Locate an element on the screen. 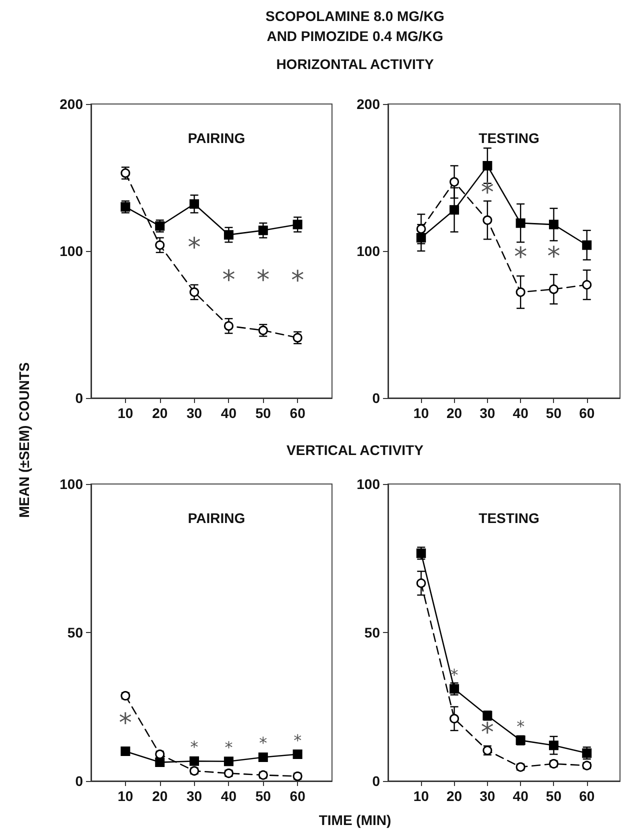  text: AND PIMOZIDE 0.4 MG/KG is located at coordinates (355, 36).